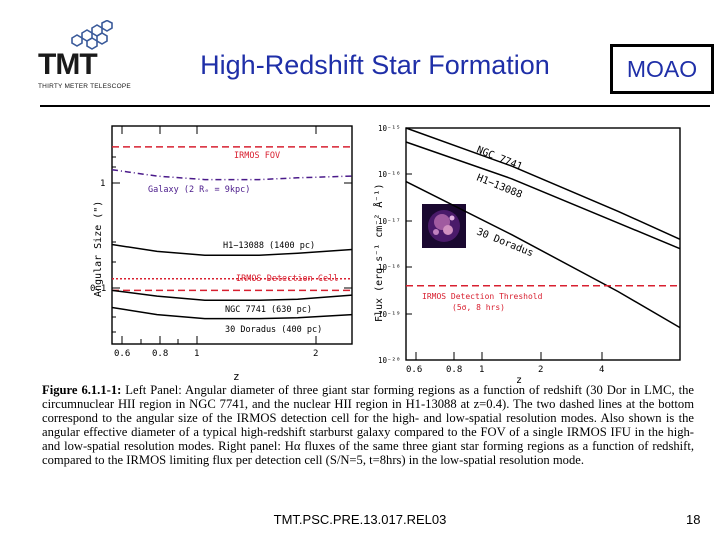  Describe the element at coordinates (414, 370) in the screenshot. I see `right-xtick-0.6: 0.6` at that location.